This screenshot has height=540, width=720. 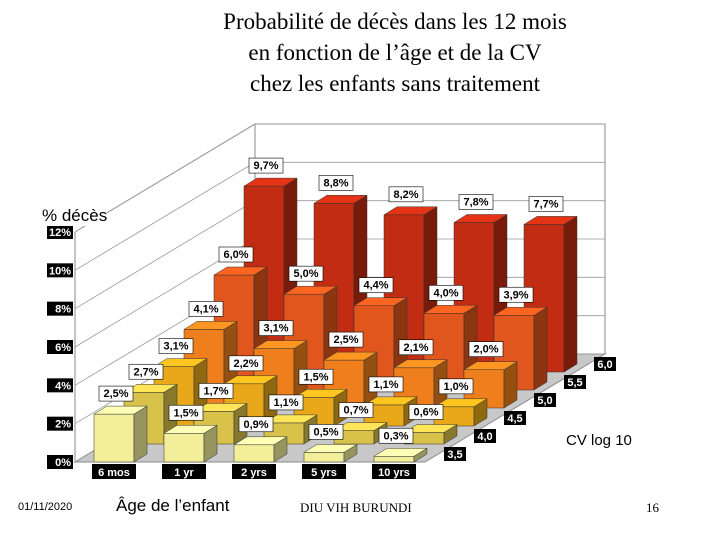 I want to click on depth-label: 4,5, so click(x=514, y=419).